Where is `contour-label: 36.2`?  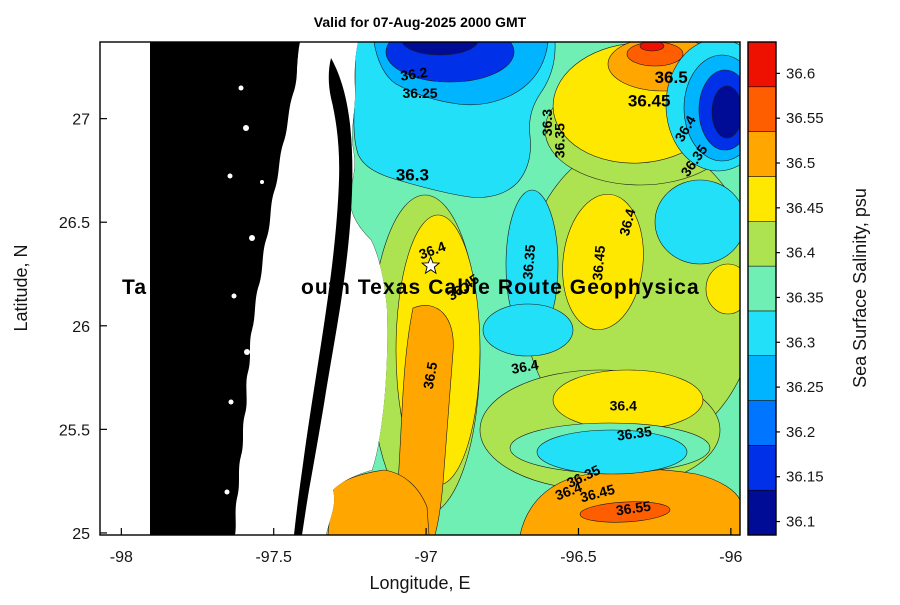
contour-label: 36.2 is located at coordinates (413, 74).